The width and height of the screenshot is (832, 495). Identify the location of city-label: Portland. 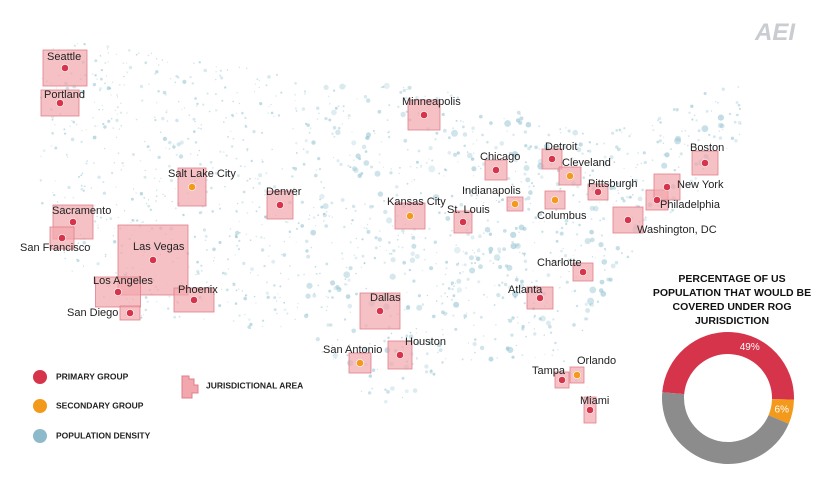
(64, 95).